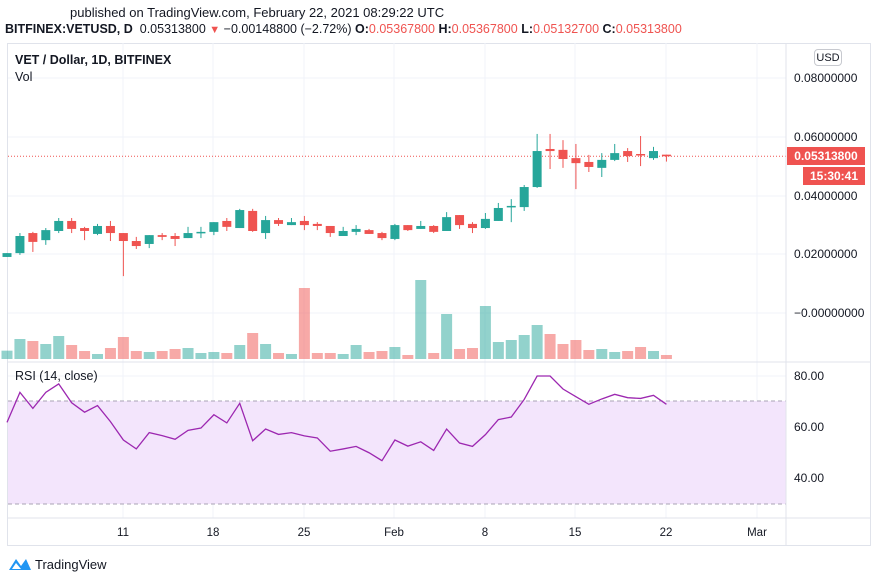 The image size is (878, 584). Describe the element at coordinates (648, 29) in the screenshot. I see `close-value: 0.05313800` at that location.